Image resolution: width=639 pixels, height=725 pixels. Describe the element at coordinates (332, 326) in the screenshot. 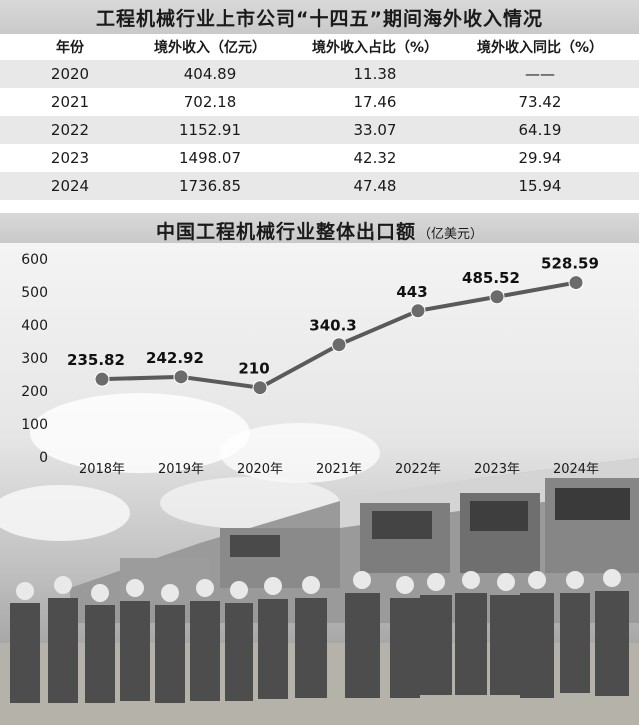

I see `data-label: 340.3` at that location.